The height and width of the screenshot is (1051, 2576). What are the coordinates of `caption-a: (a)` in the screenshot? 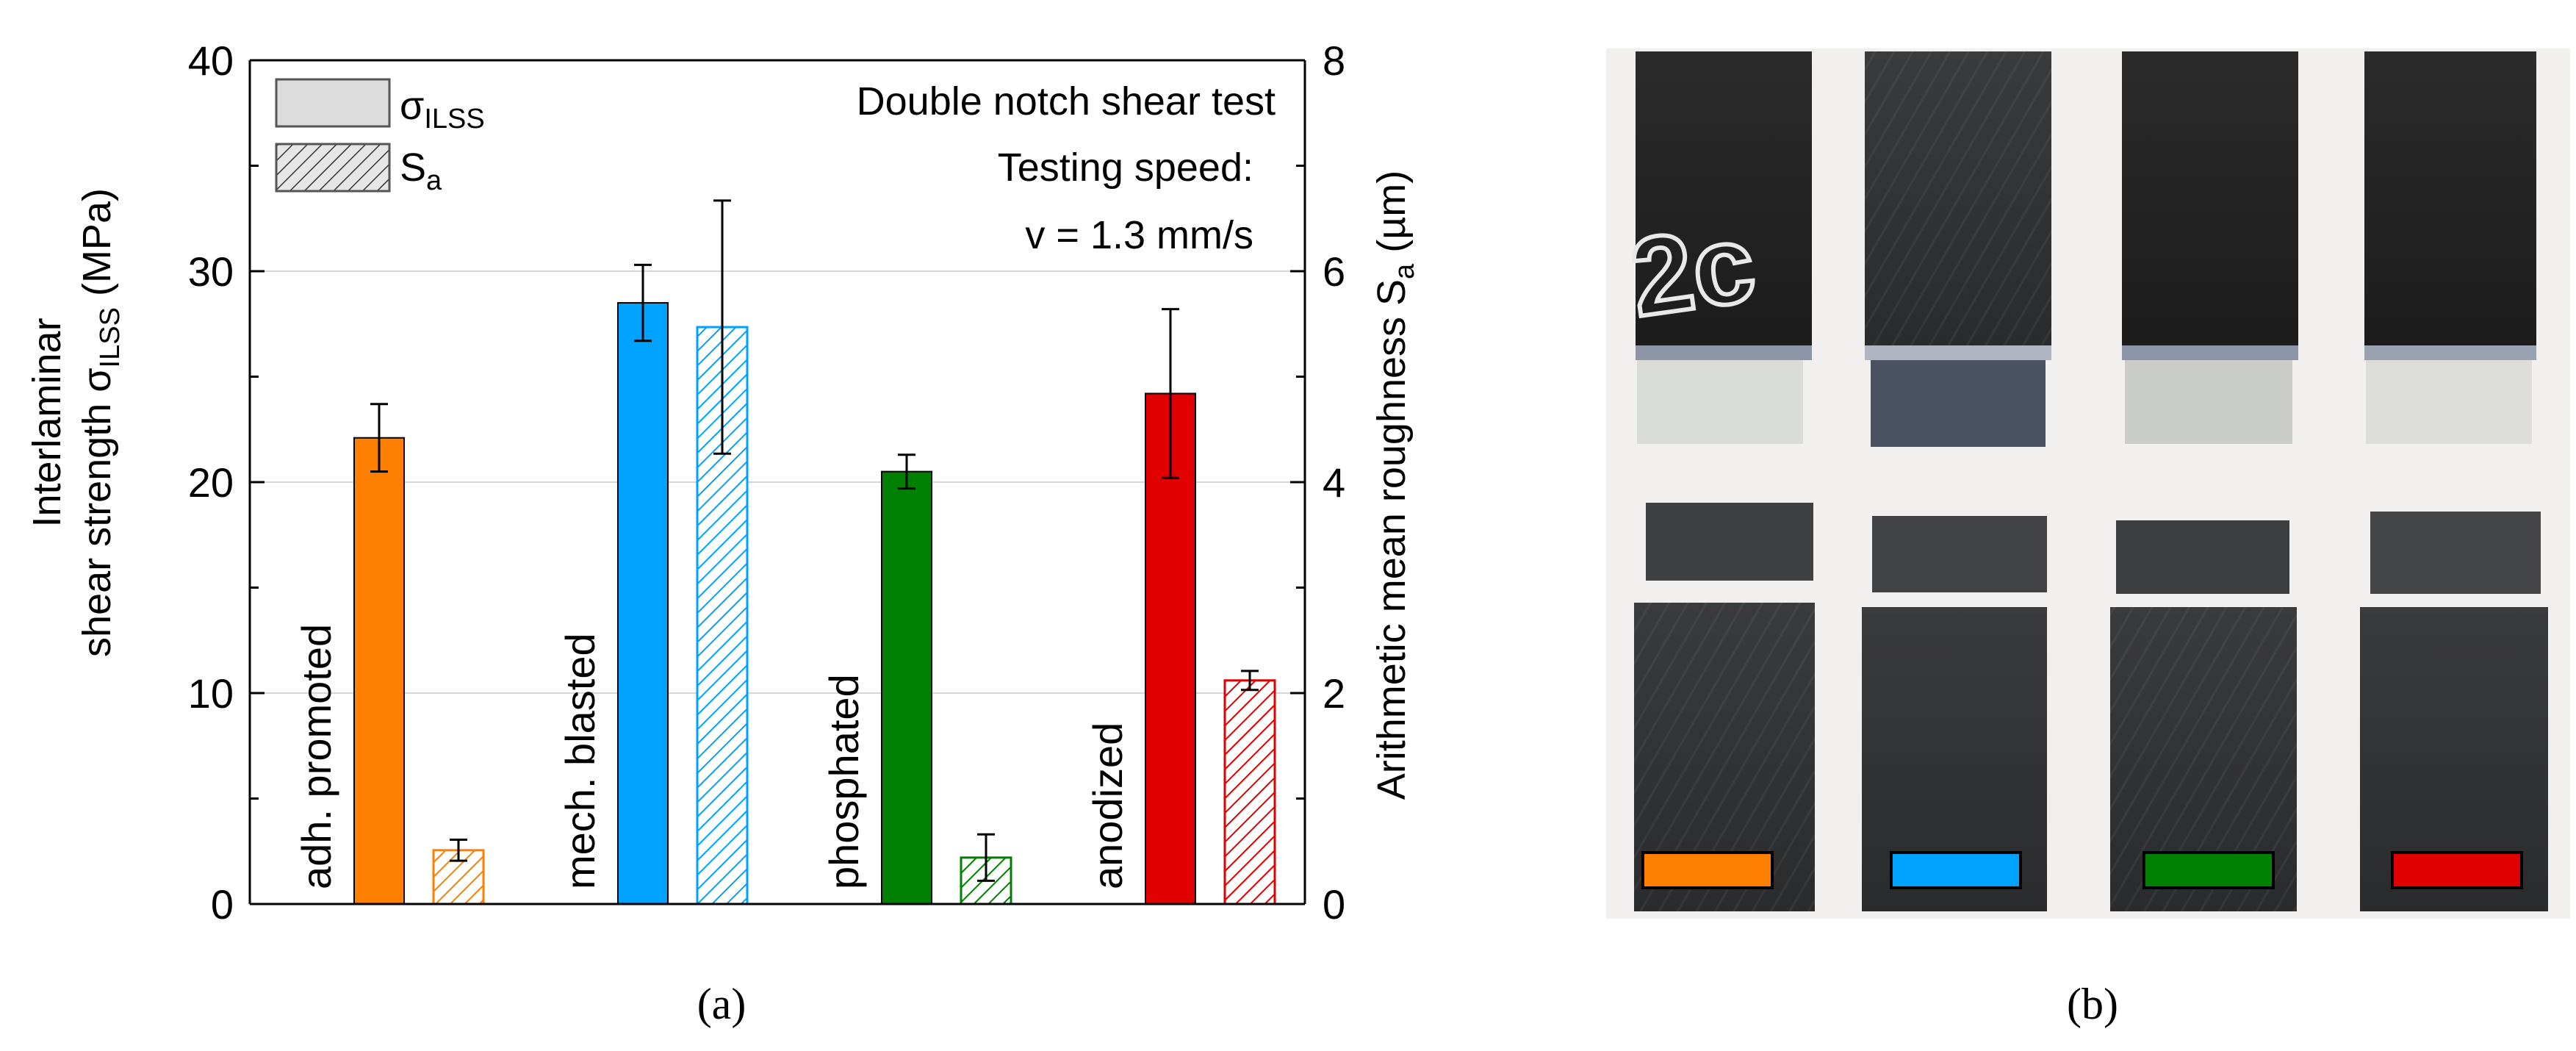 It's located at (721, 1004).